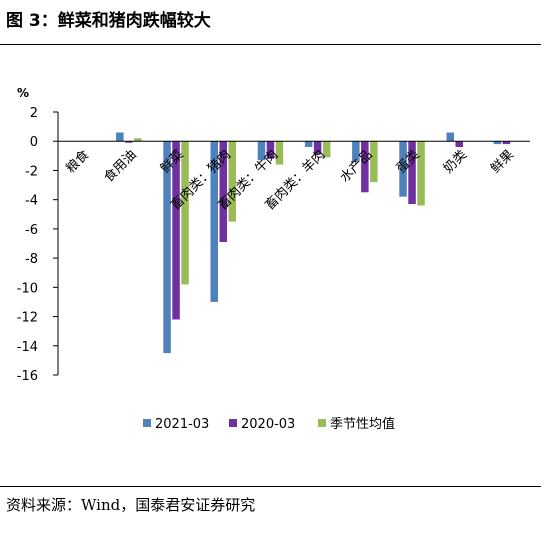  What do you see at coordinates (317, 148) in the screenshot?
I see `bar-2020-03-畜肉类：羊肉` at bounding box center [317, 148].